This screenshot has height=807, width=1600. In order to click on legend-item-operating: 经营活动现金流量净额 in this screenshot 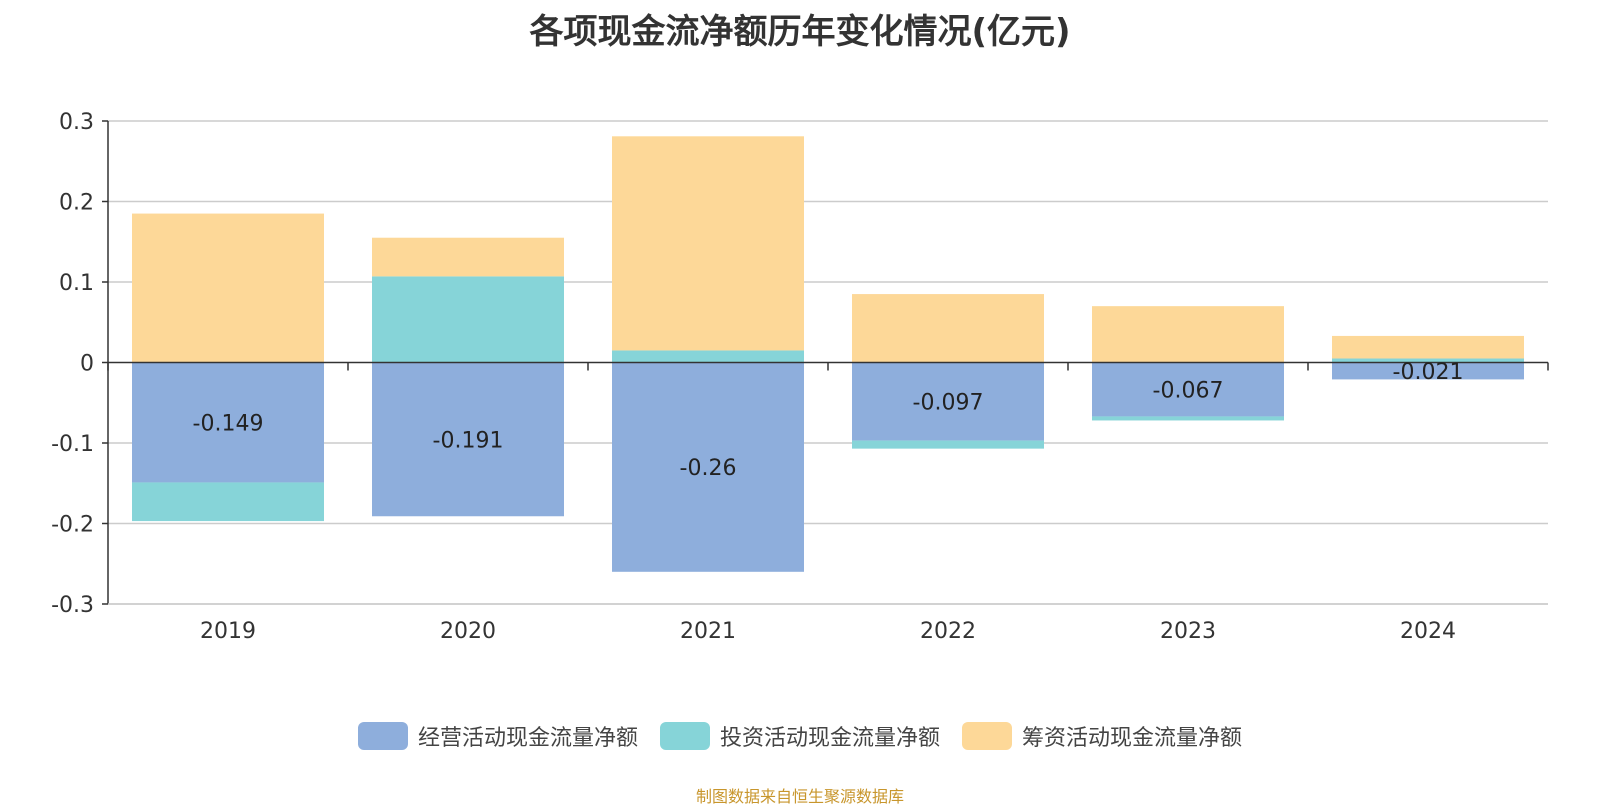, I will do `click(497, 736)`.